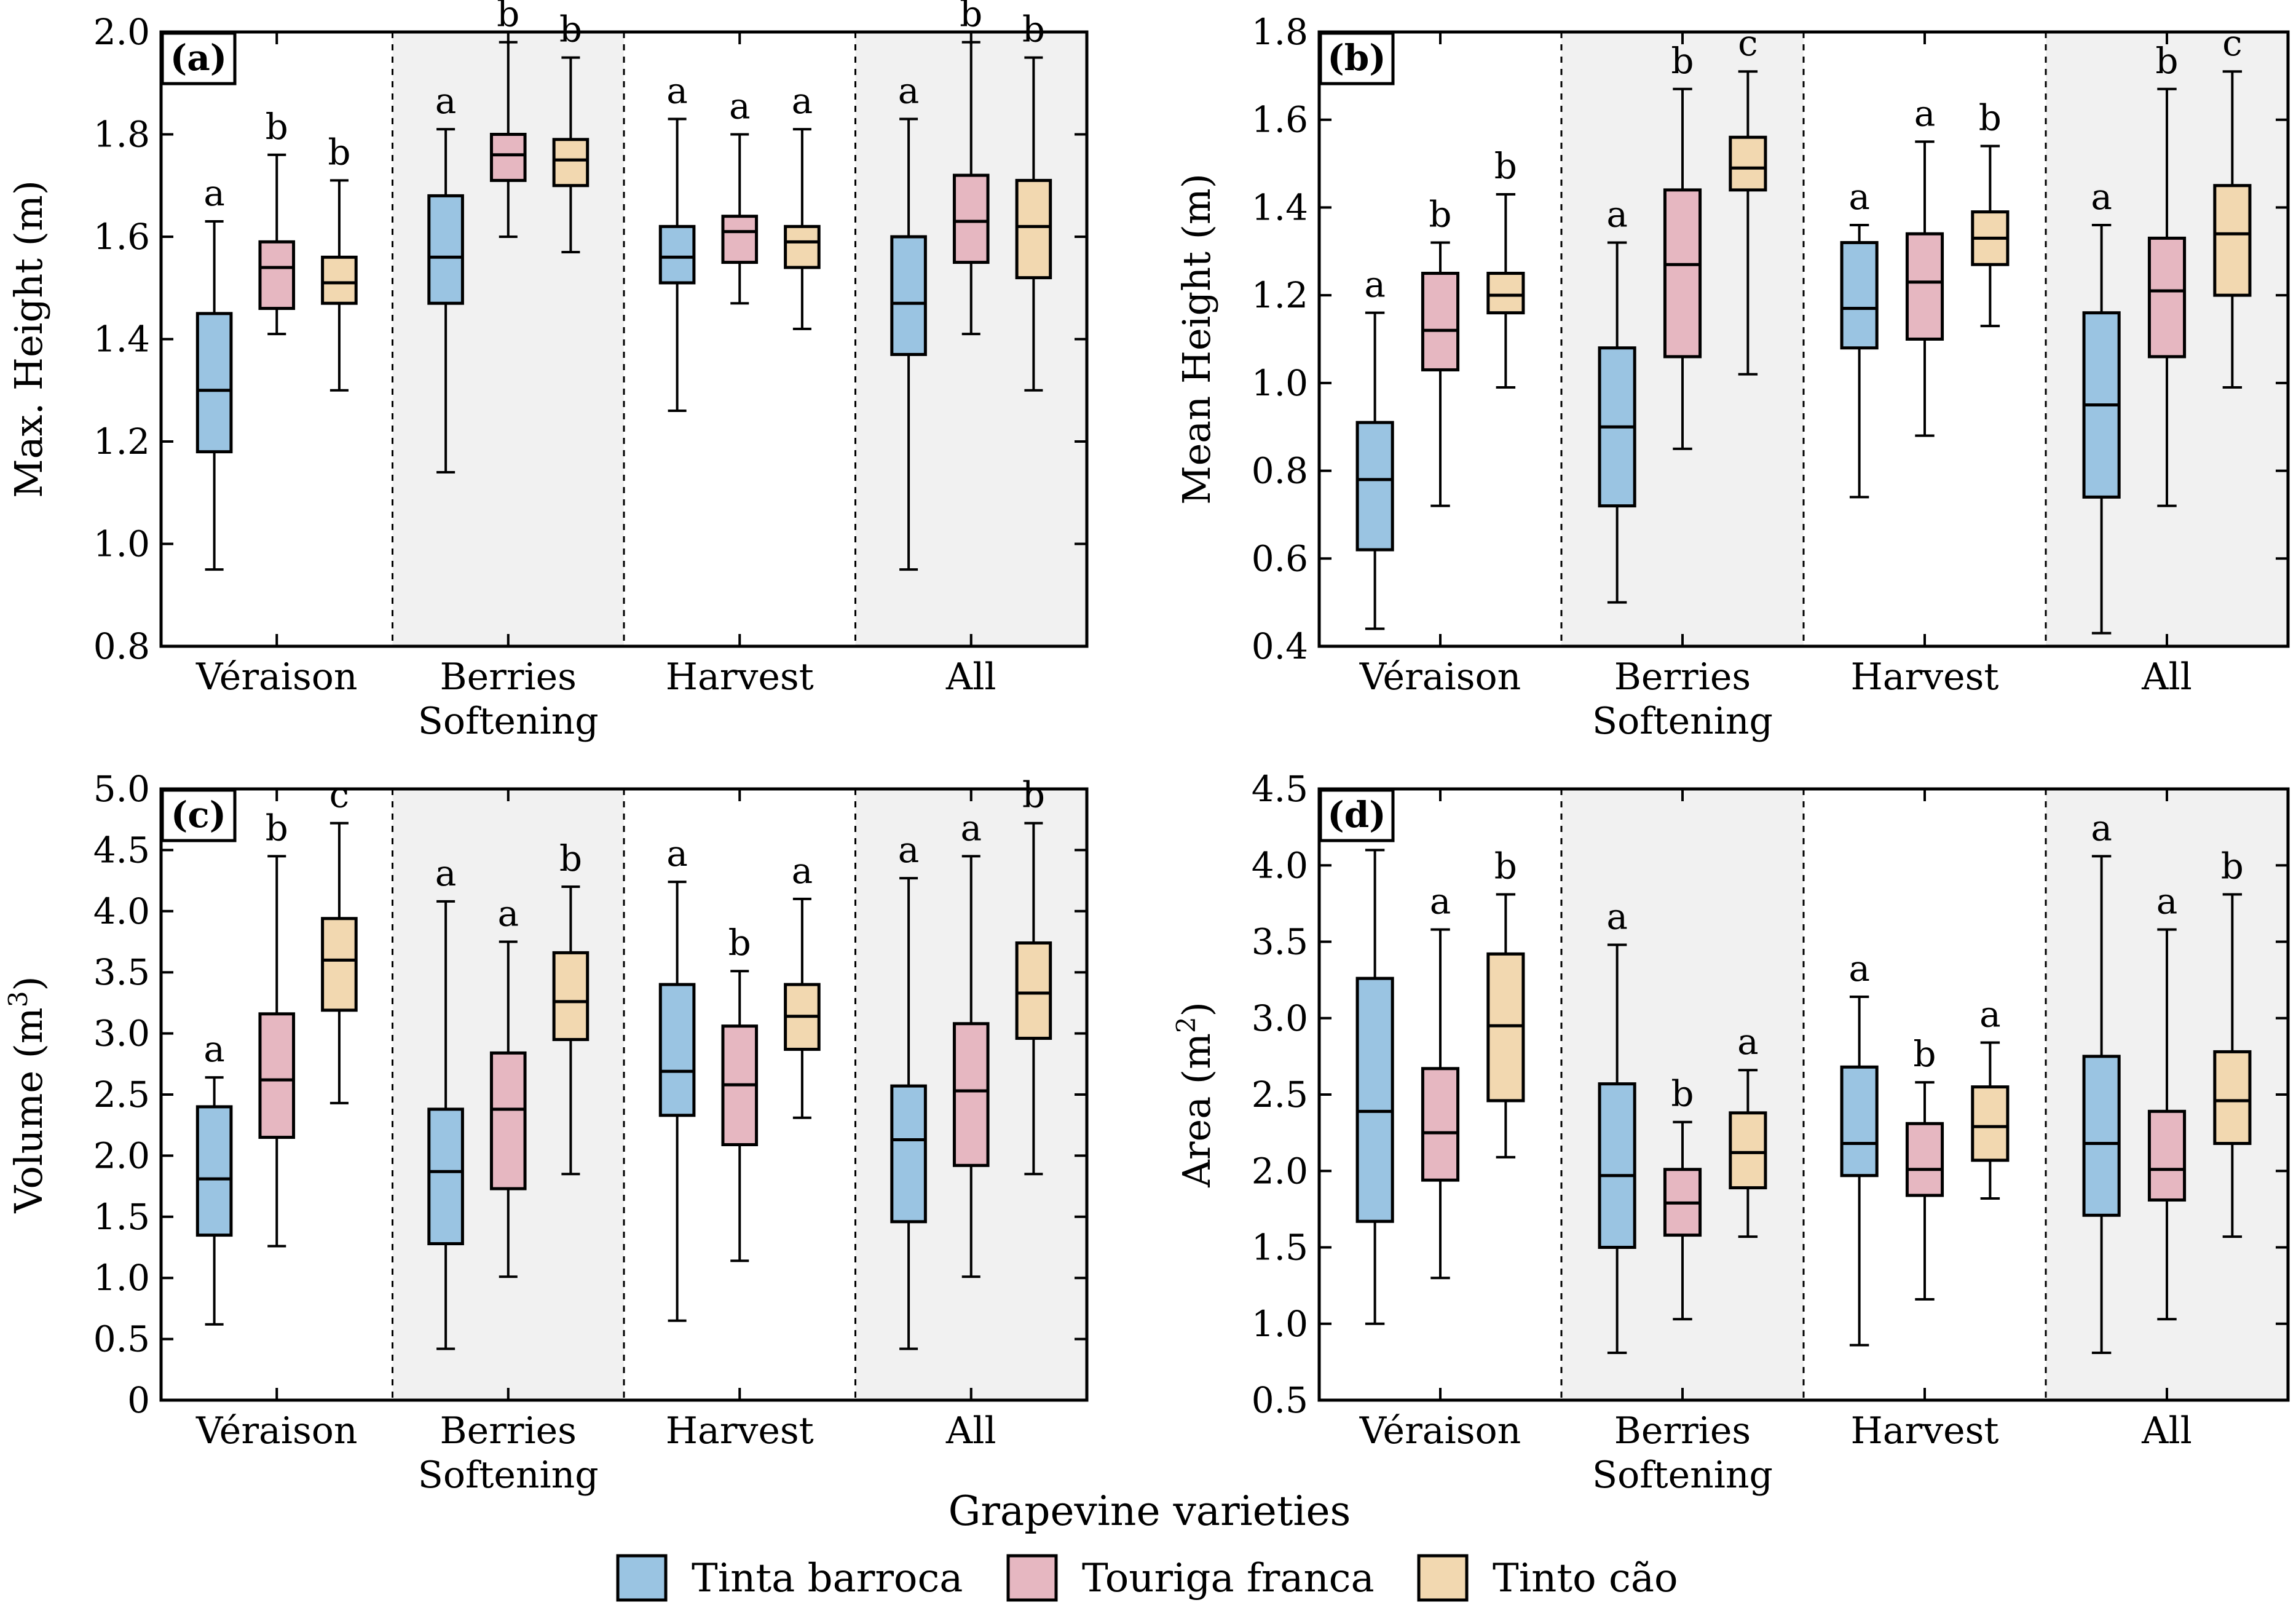 The width and height of the screenshot is (2296, 1608). What do you see at coordinates (1505, 1001) in the screenshot?
I see `box-tinto-cao-veraison: b` at bounding box center [1505, 1001].